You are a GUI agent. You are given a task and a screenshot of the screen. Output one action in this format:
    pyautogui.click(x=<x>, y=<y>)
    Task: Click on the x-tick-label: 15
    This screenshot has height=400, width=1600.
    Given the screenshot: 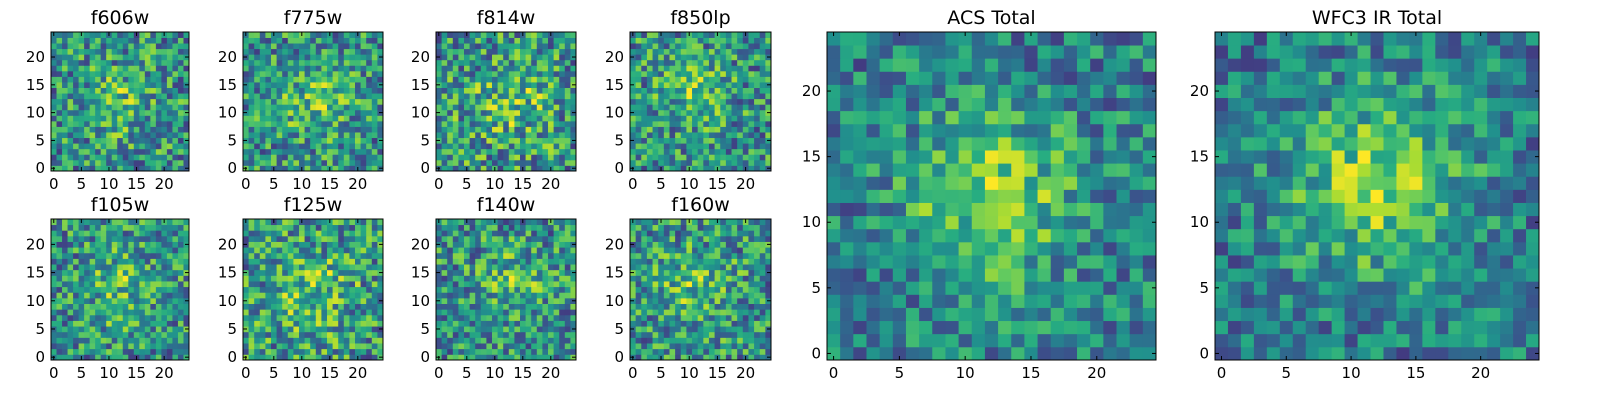 What is the action you would take?
    pyautogui.click(x=136, y=373)
    